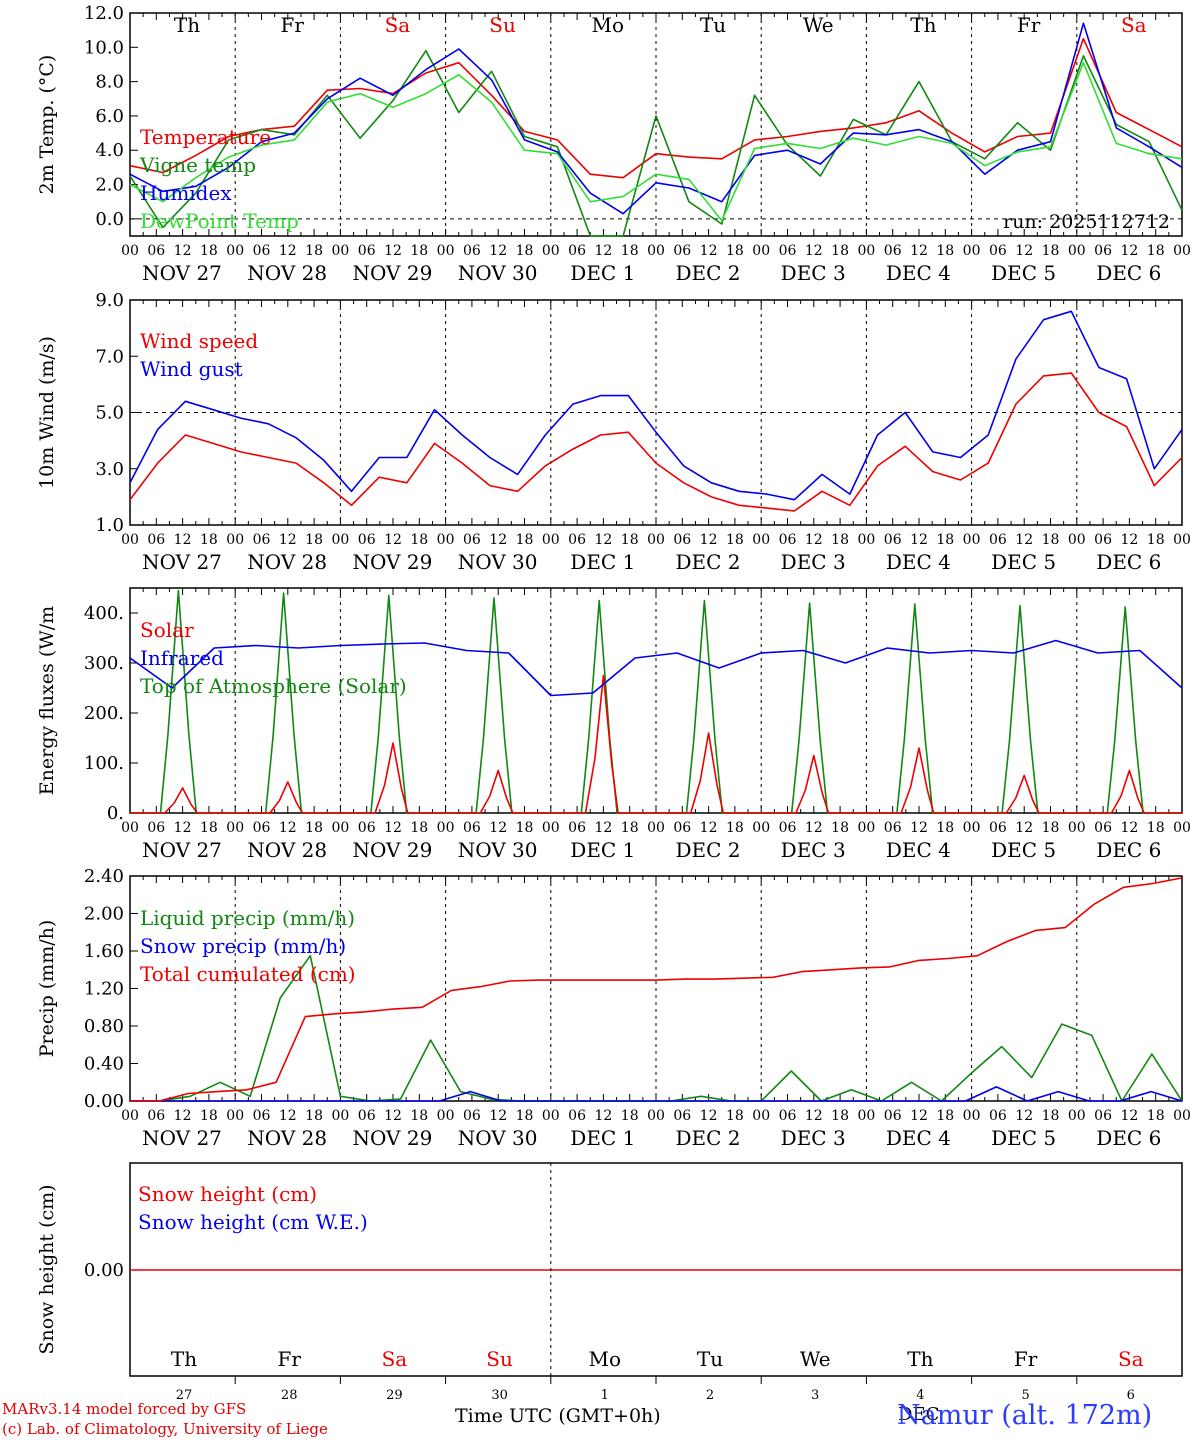  What do you see at coordinates (923, 25) in the screenshot?
I see `weekday-label: Th` at bounding box center [923, 25].